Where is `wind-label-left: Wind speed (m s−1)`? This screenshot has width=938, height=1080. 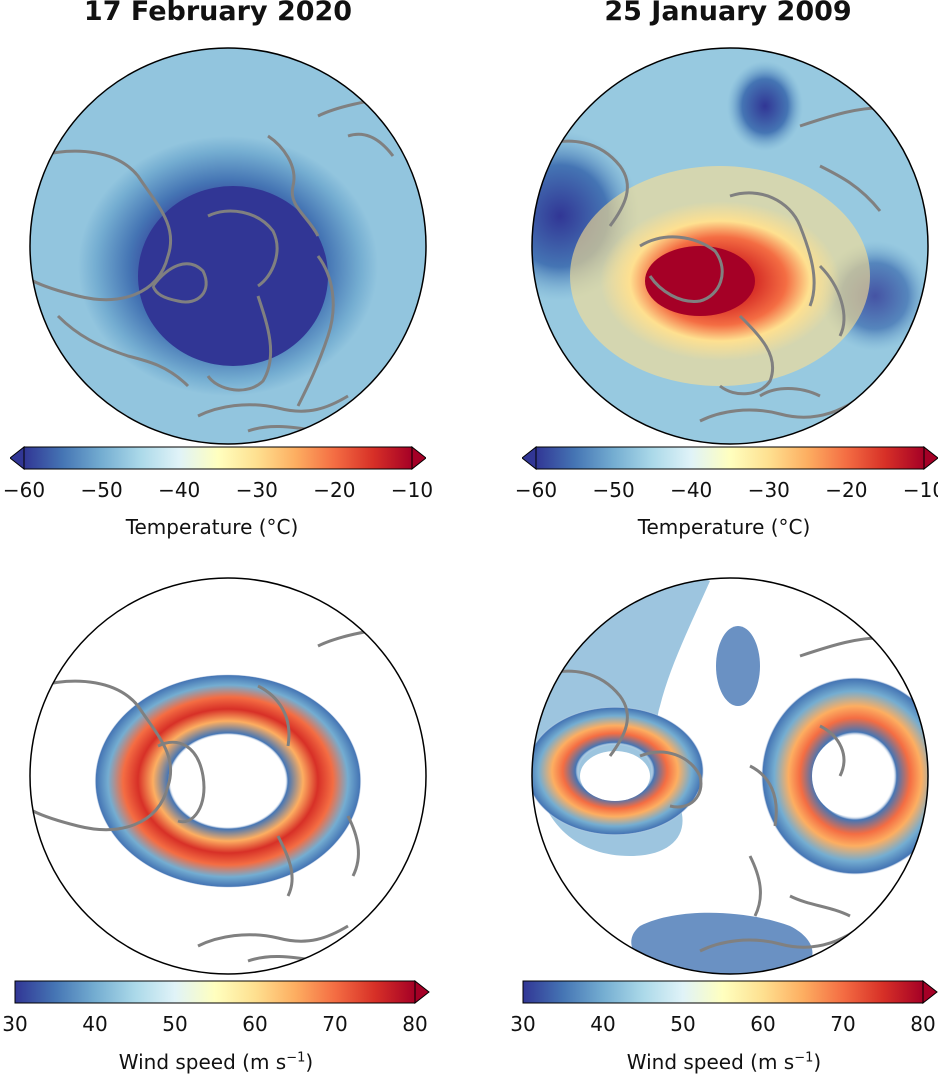 wind-label-left: Wind speed (m s−1) is located at coordinates (216, 1062).